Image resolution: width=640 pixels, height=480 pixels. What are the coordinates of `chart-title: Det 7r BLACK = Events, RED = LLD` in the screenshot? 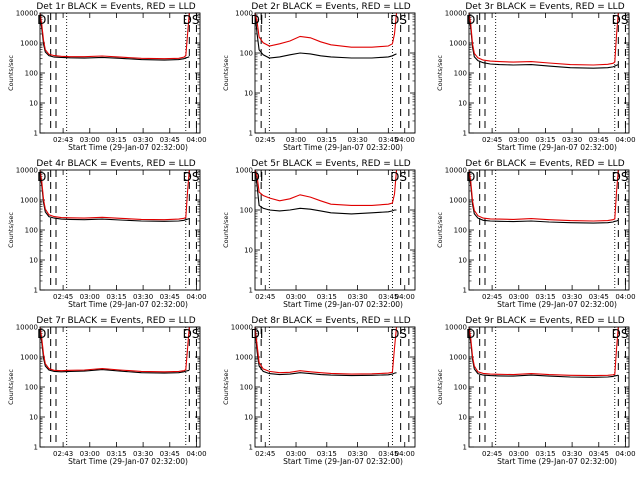 It's located at (115, 321).